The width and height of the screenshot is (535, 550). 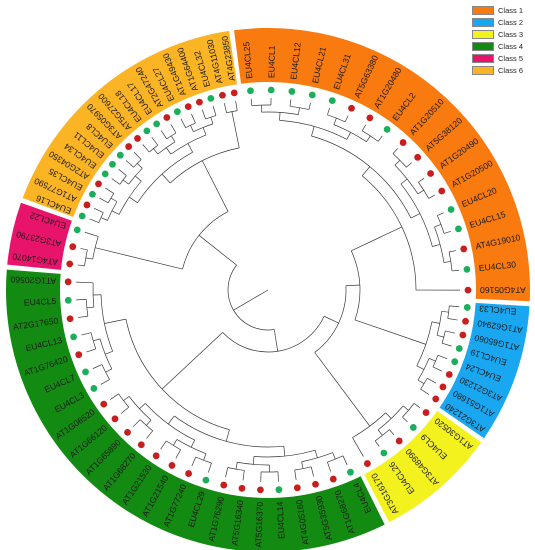 I want to click on leaf-label: AT4G05160, so click(x=503, y=290).